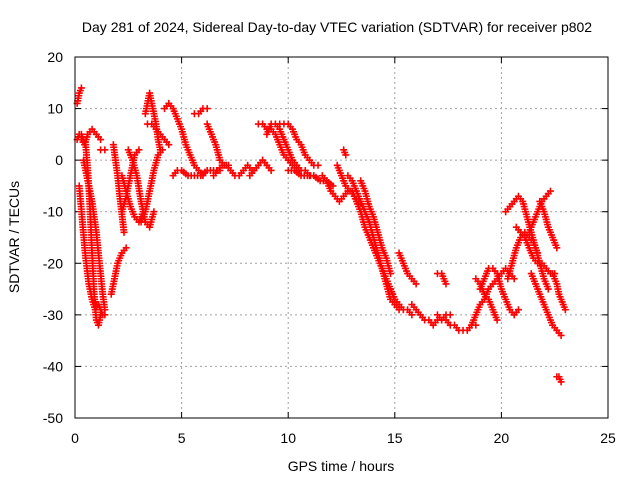  Describe the element at coordinates (75, 438) in the screenshot. I see `x-tick-label: 0` at that location.